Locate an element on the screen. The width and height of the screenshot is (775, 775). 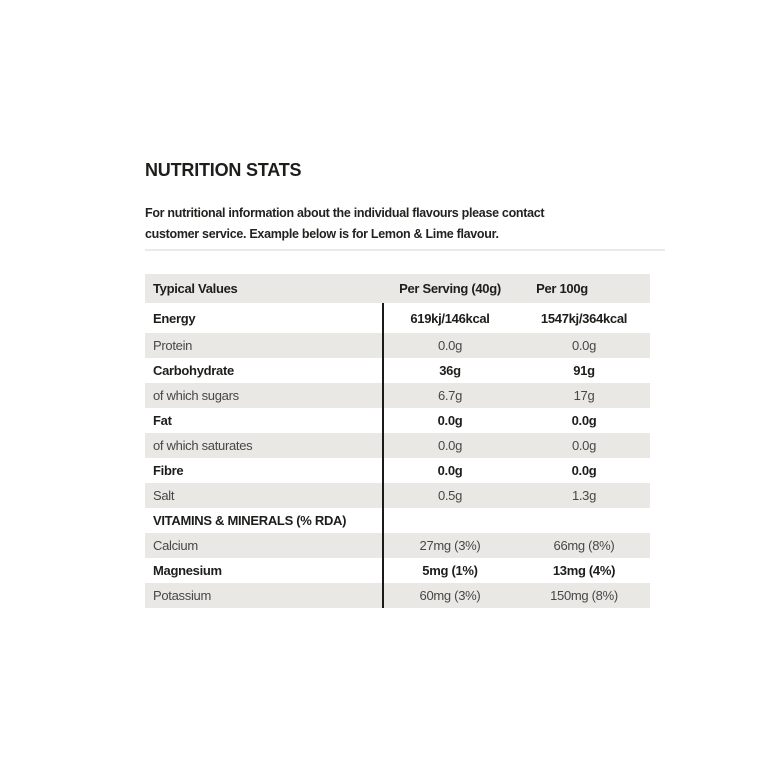
table-column-divider is located at coordinates (383, 455).